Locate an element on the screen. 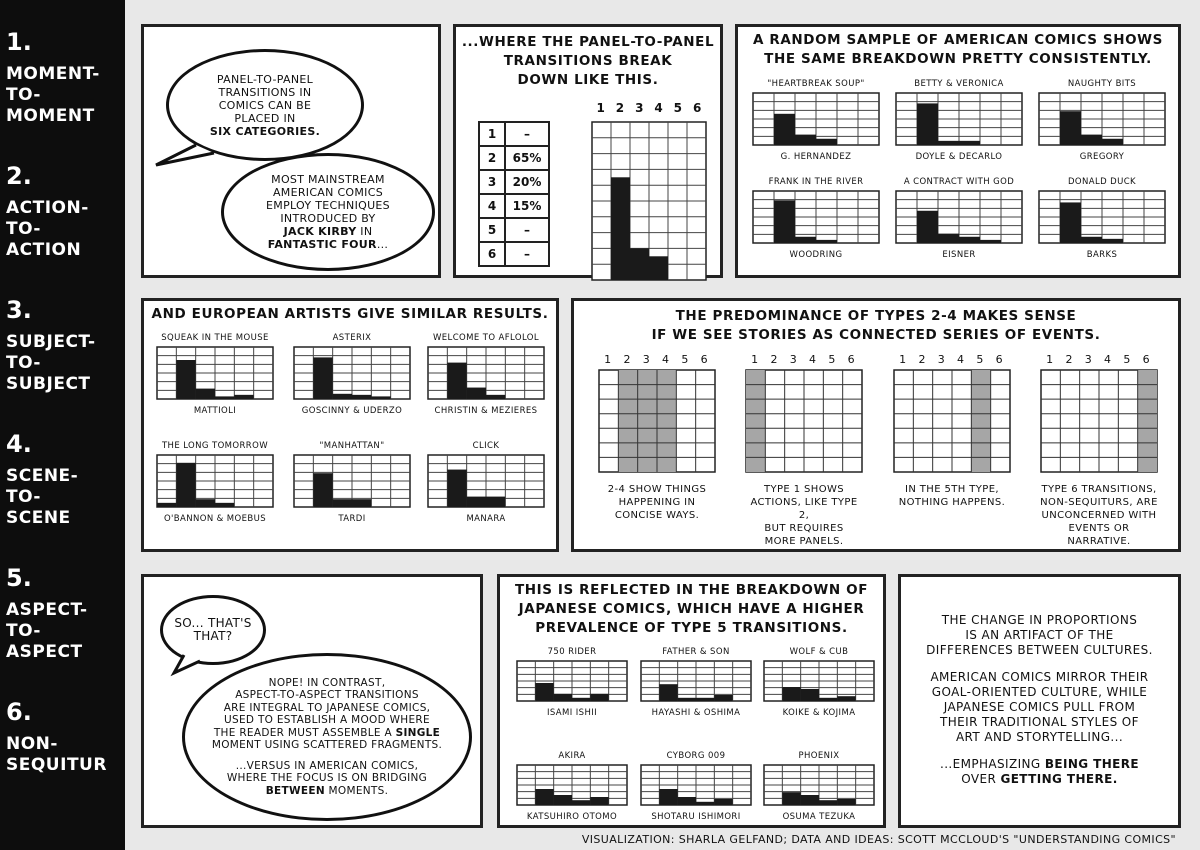 The height and width of the screenshot is (850, 1200). chart-author: GOSCINNY & UDERZO is located at coordinates (352, 411).